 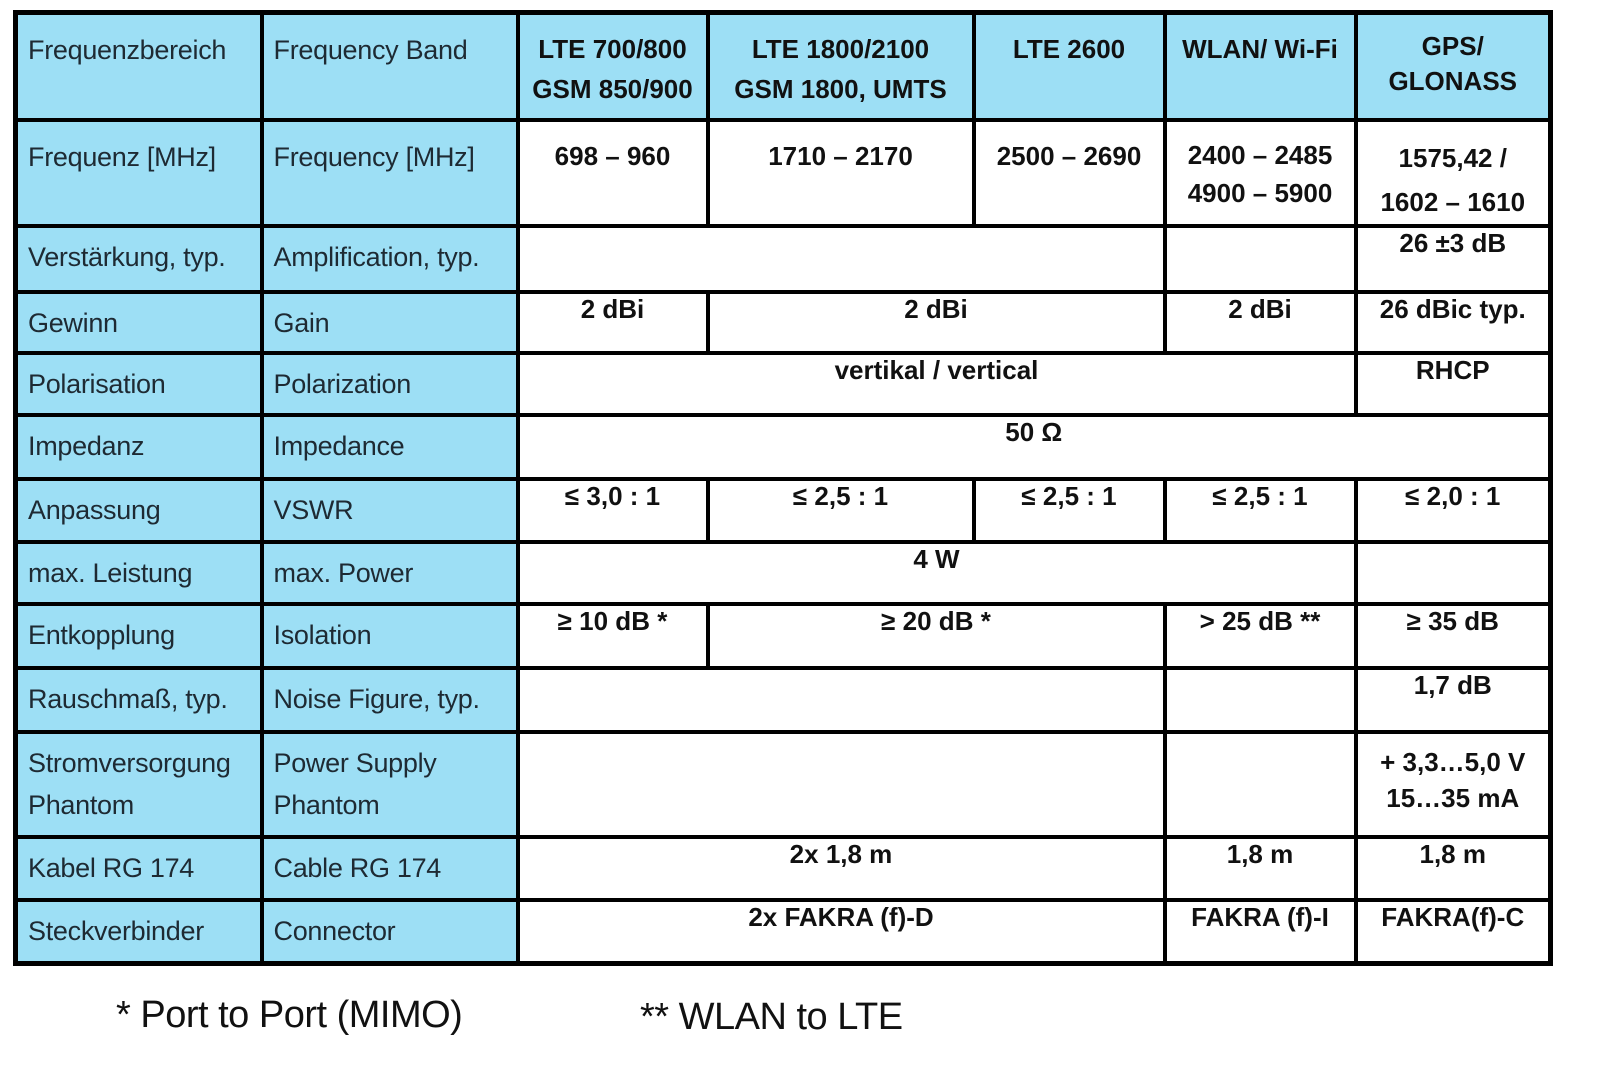 What do you see at coordinates (841, 258) in the screenshot?
I see `value-amplification-lte` at bounding box center [841, 258].